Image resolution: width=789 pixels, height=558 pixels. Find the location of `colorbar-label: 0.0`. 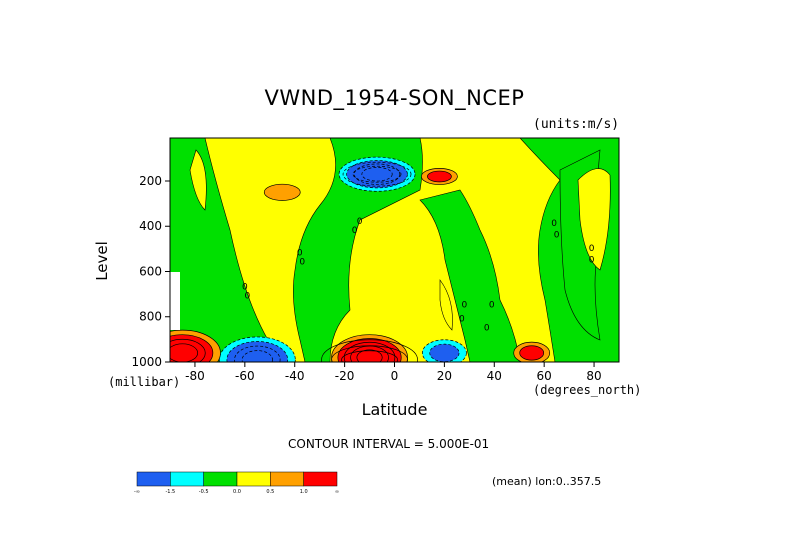

colorbar-label: 0.0 is located at coordinates (237, 492).